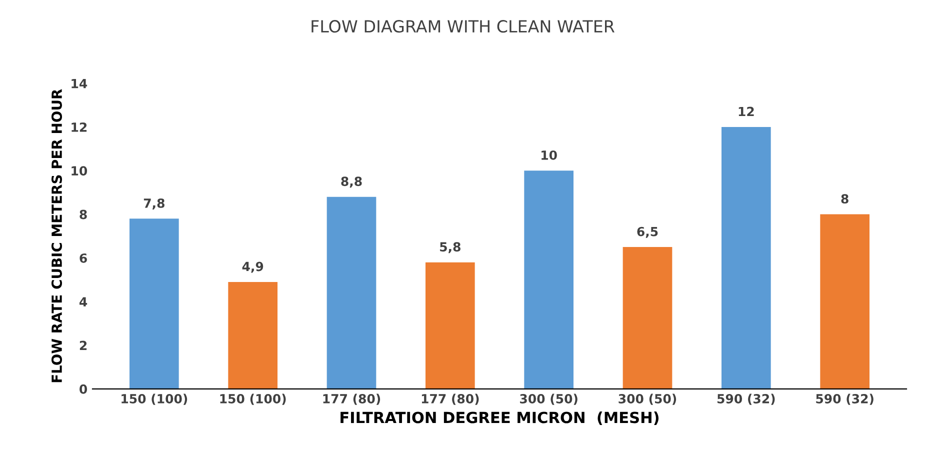 This screenshot has height=463, width=925. Describe the element at coordinates (253, 267) in the screenshot. I see `data-label: 4,9` at that location.